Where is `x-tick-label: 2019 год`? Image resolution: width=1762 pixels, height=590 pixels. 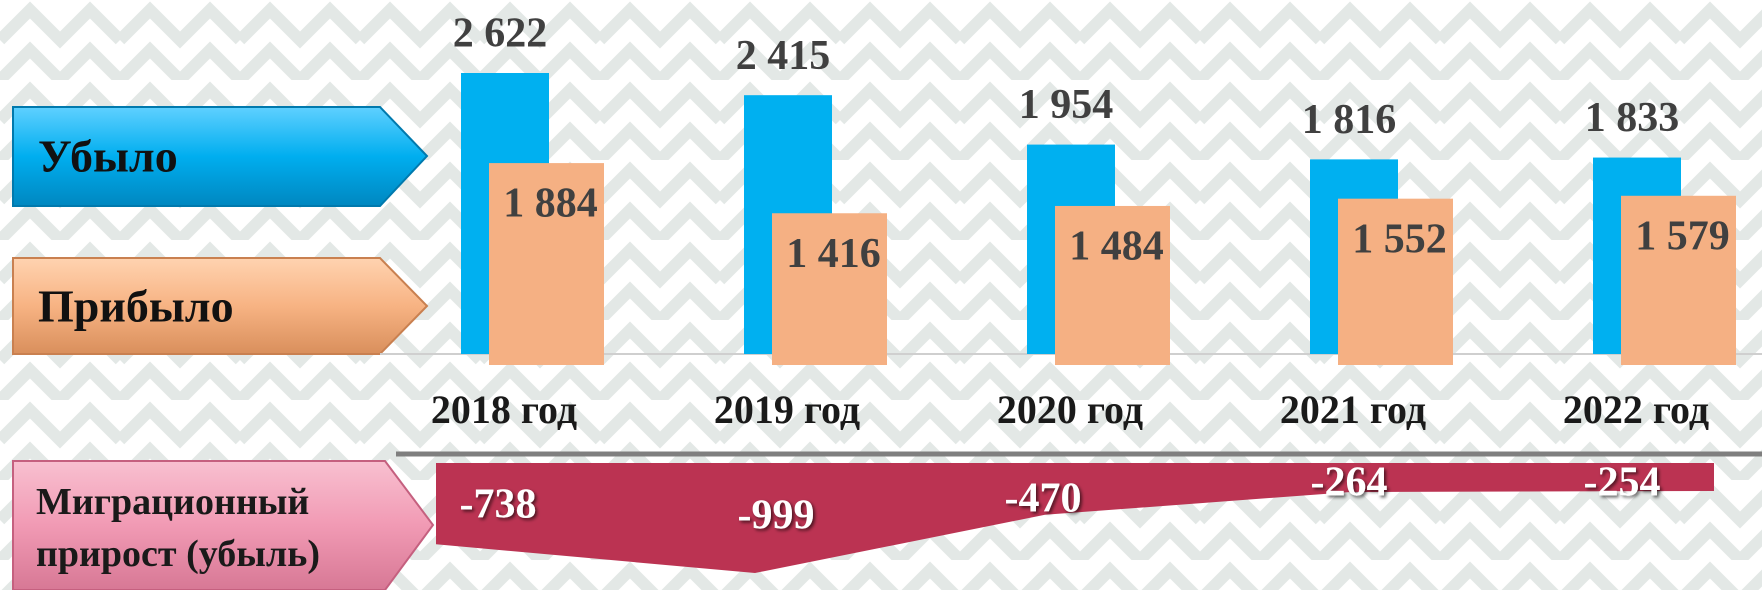 x-tick-label: 2019 год is located at coordinates (787, 409).